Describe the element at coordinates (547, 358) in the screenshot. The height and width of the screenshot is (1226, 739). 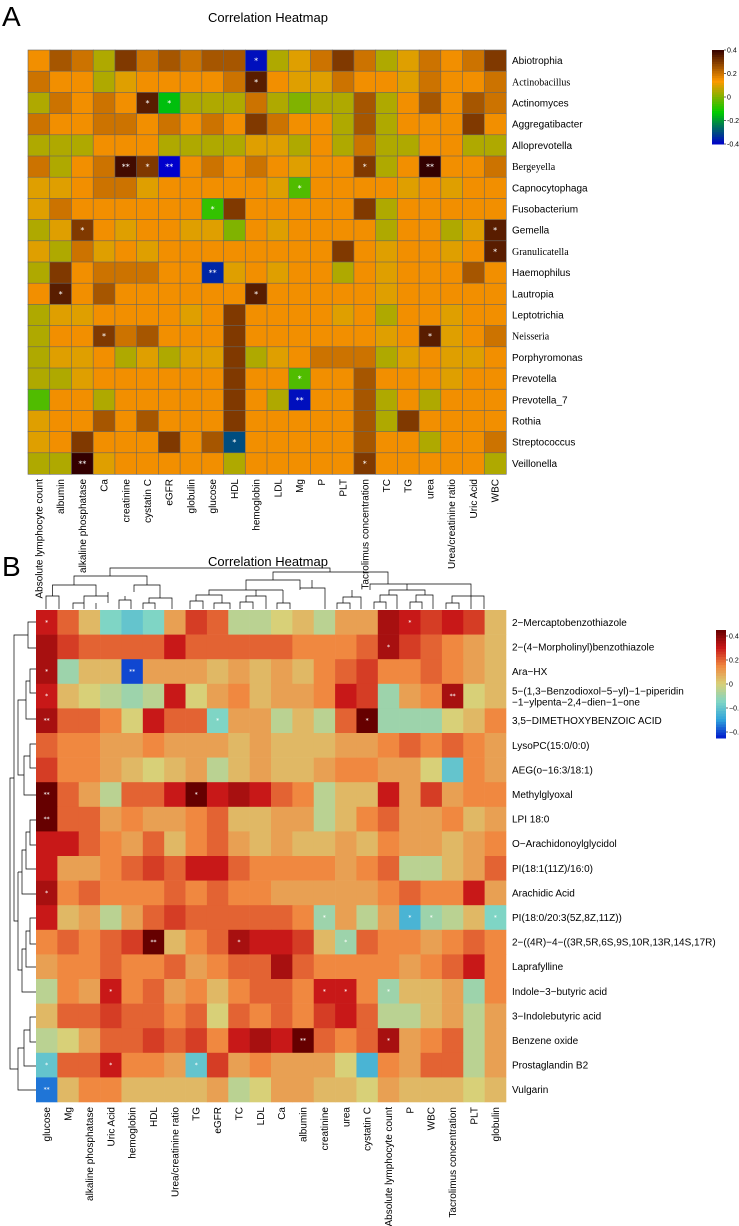
I see `row-label-line: Porphyromonas` at that location.